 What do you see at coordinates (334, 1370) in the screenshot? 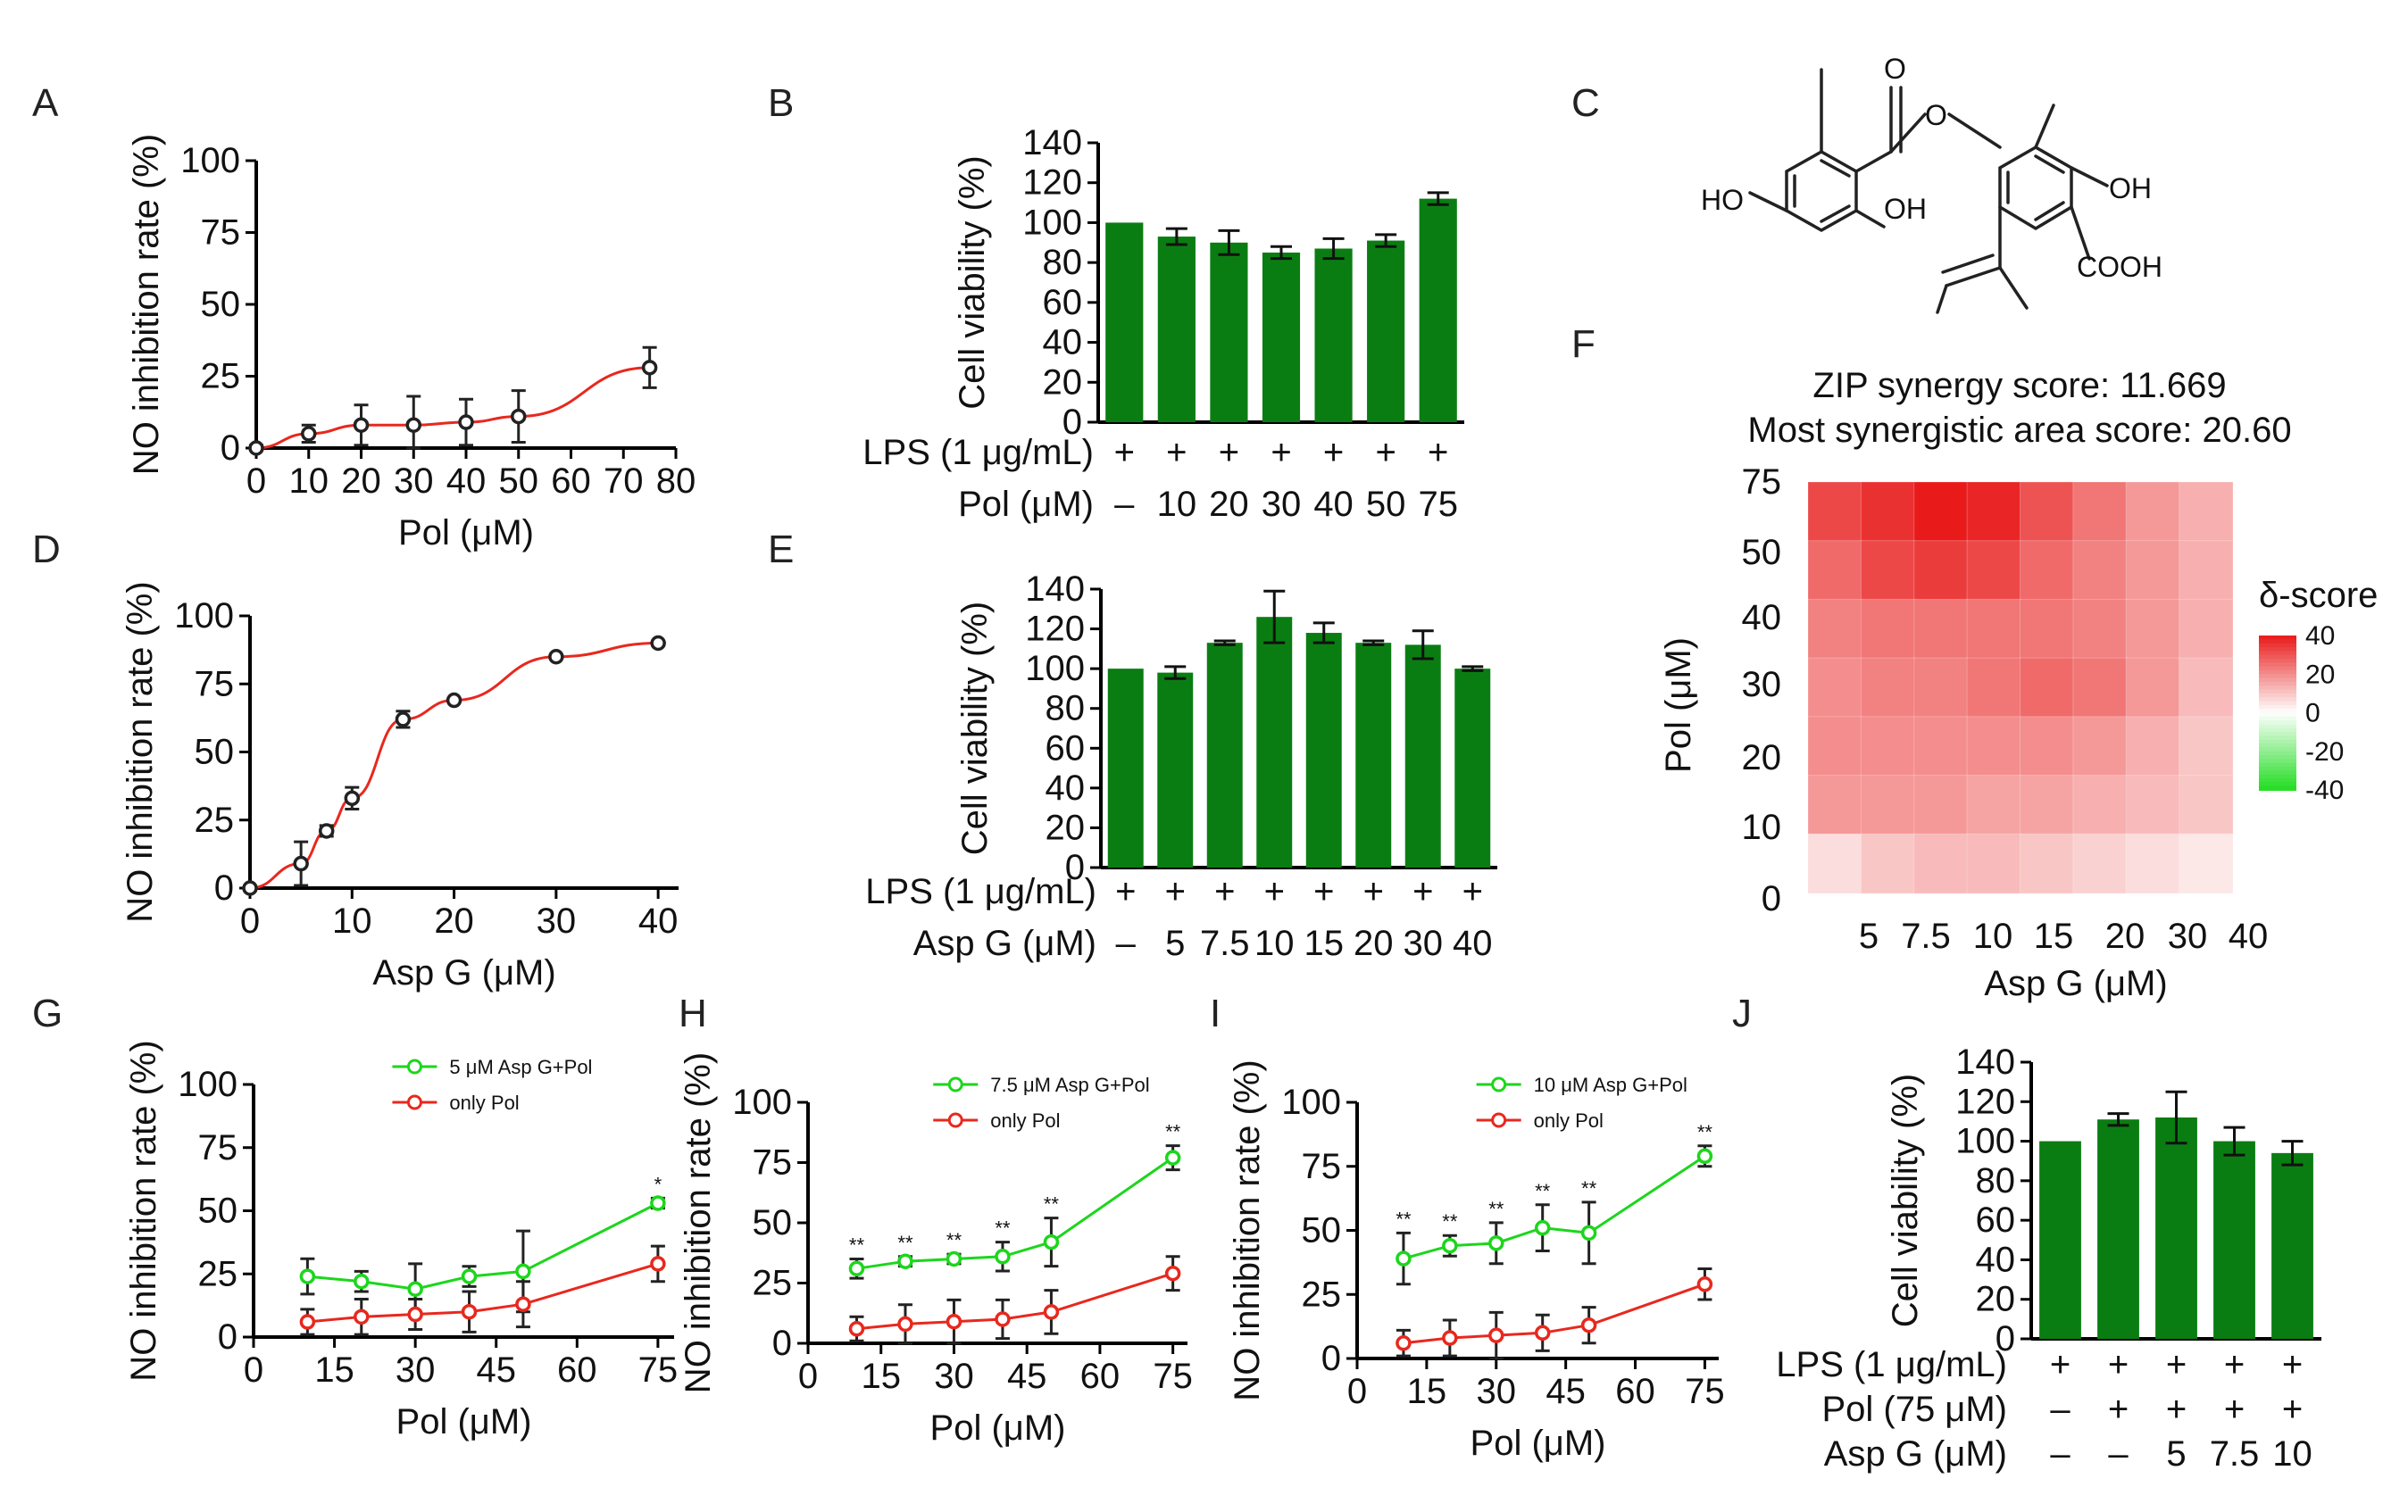
I see `x-tick-label: 15` at bounding box center [334, 1370].